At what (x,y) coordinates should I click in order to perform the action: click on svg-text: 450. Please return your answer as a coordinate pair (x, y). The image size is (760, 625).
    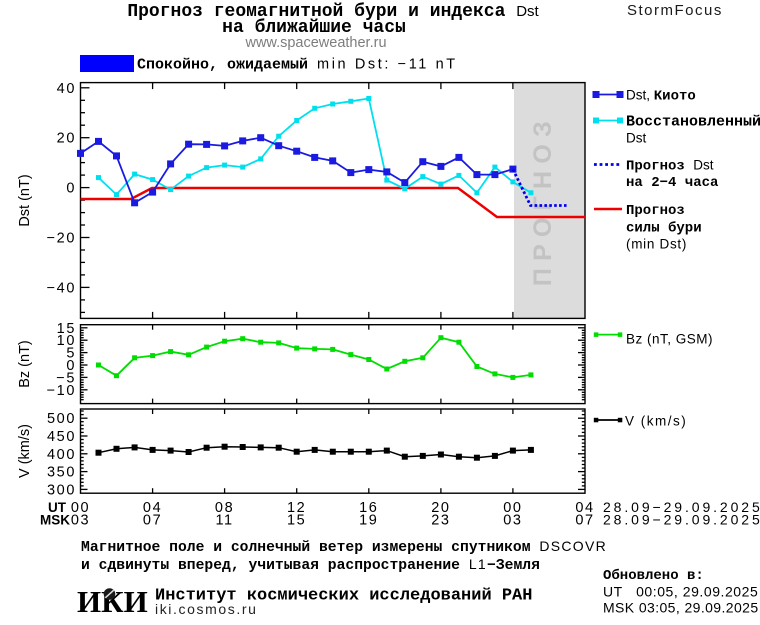
    Looking at the image, I should click on (61, 437).